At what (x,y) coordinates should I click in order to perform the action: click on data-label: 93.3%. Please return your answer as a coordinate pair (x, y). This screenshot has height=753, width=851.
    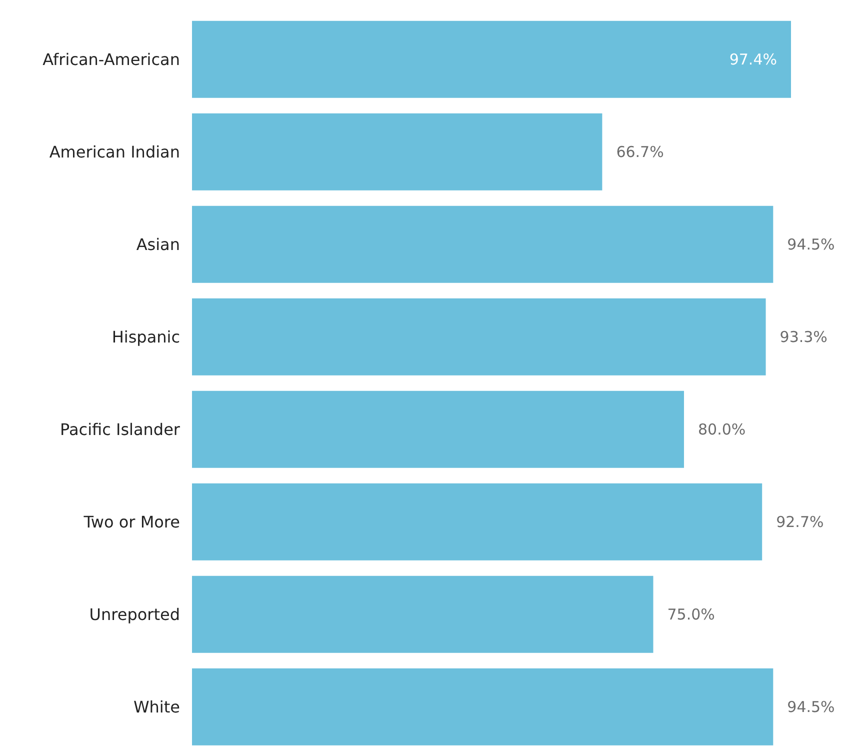
    Looking at the image, I should click on (804, 337).